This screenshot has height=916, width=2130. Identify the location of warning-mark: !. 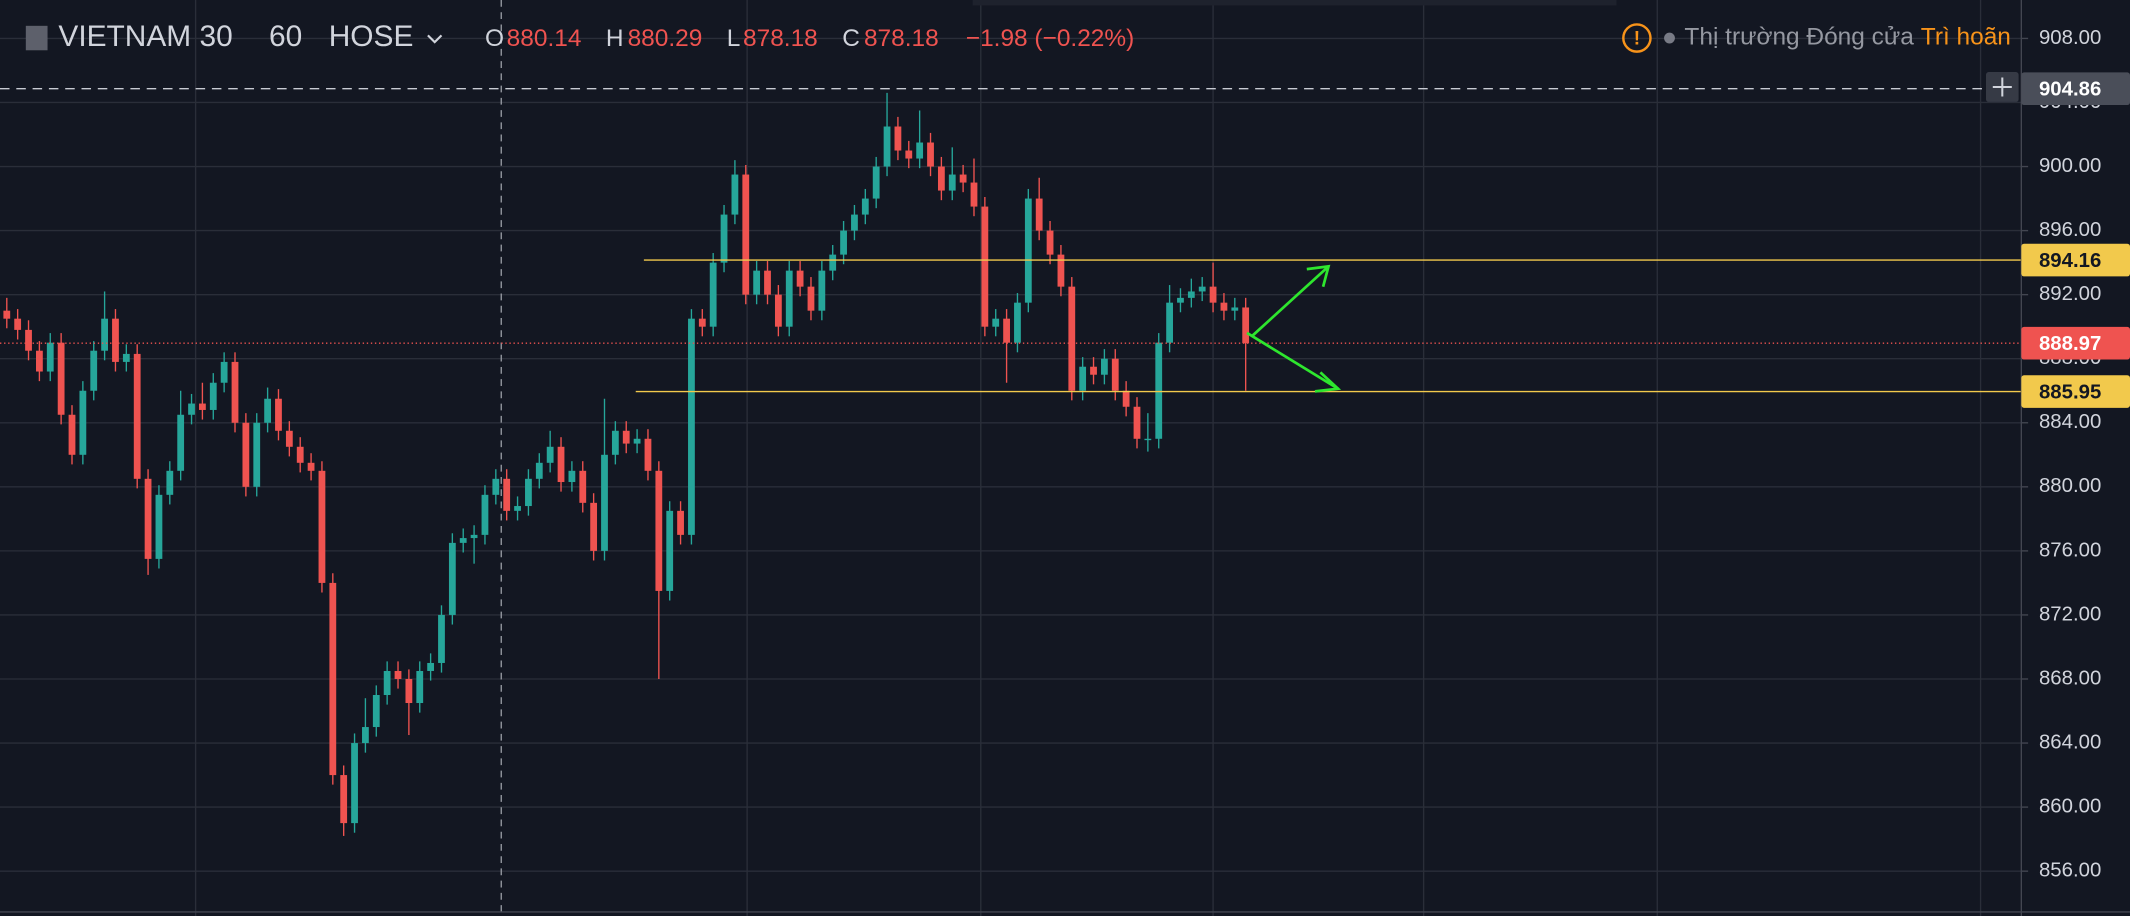
(1637, 38).